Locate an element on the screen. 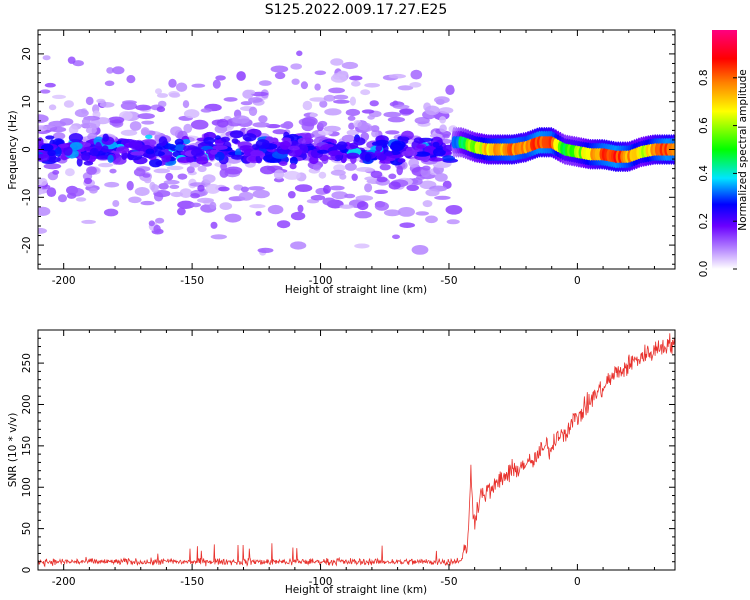  y-tick-label: 50 is located at coordinates (27, 528).